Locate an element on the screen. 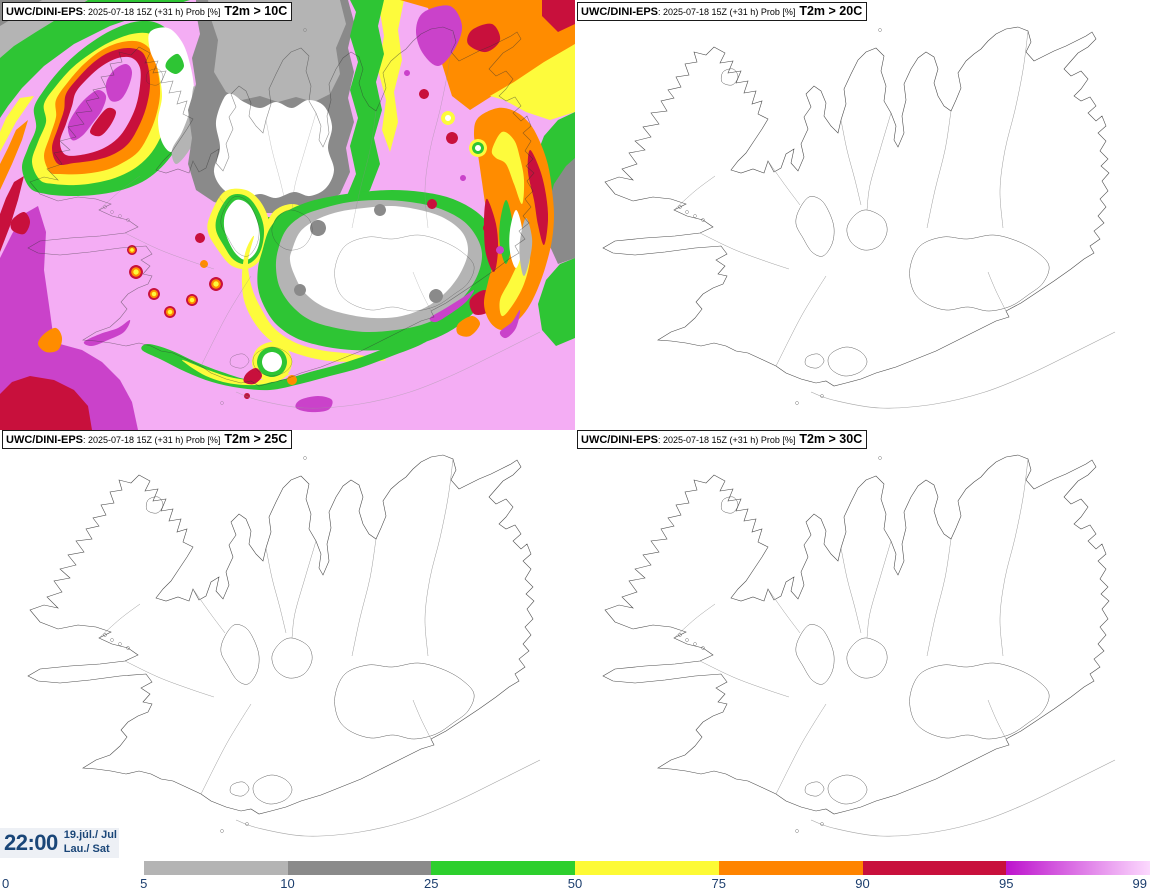  valid-time: 22:00 is located at coordinates (31, 842).